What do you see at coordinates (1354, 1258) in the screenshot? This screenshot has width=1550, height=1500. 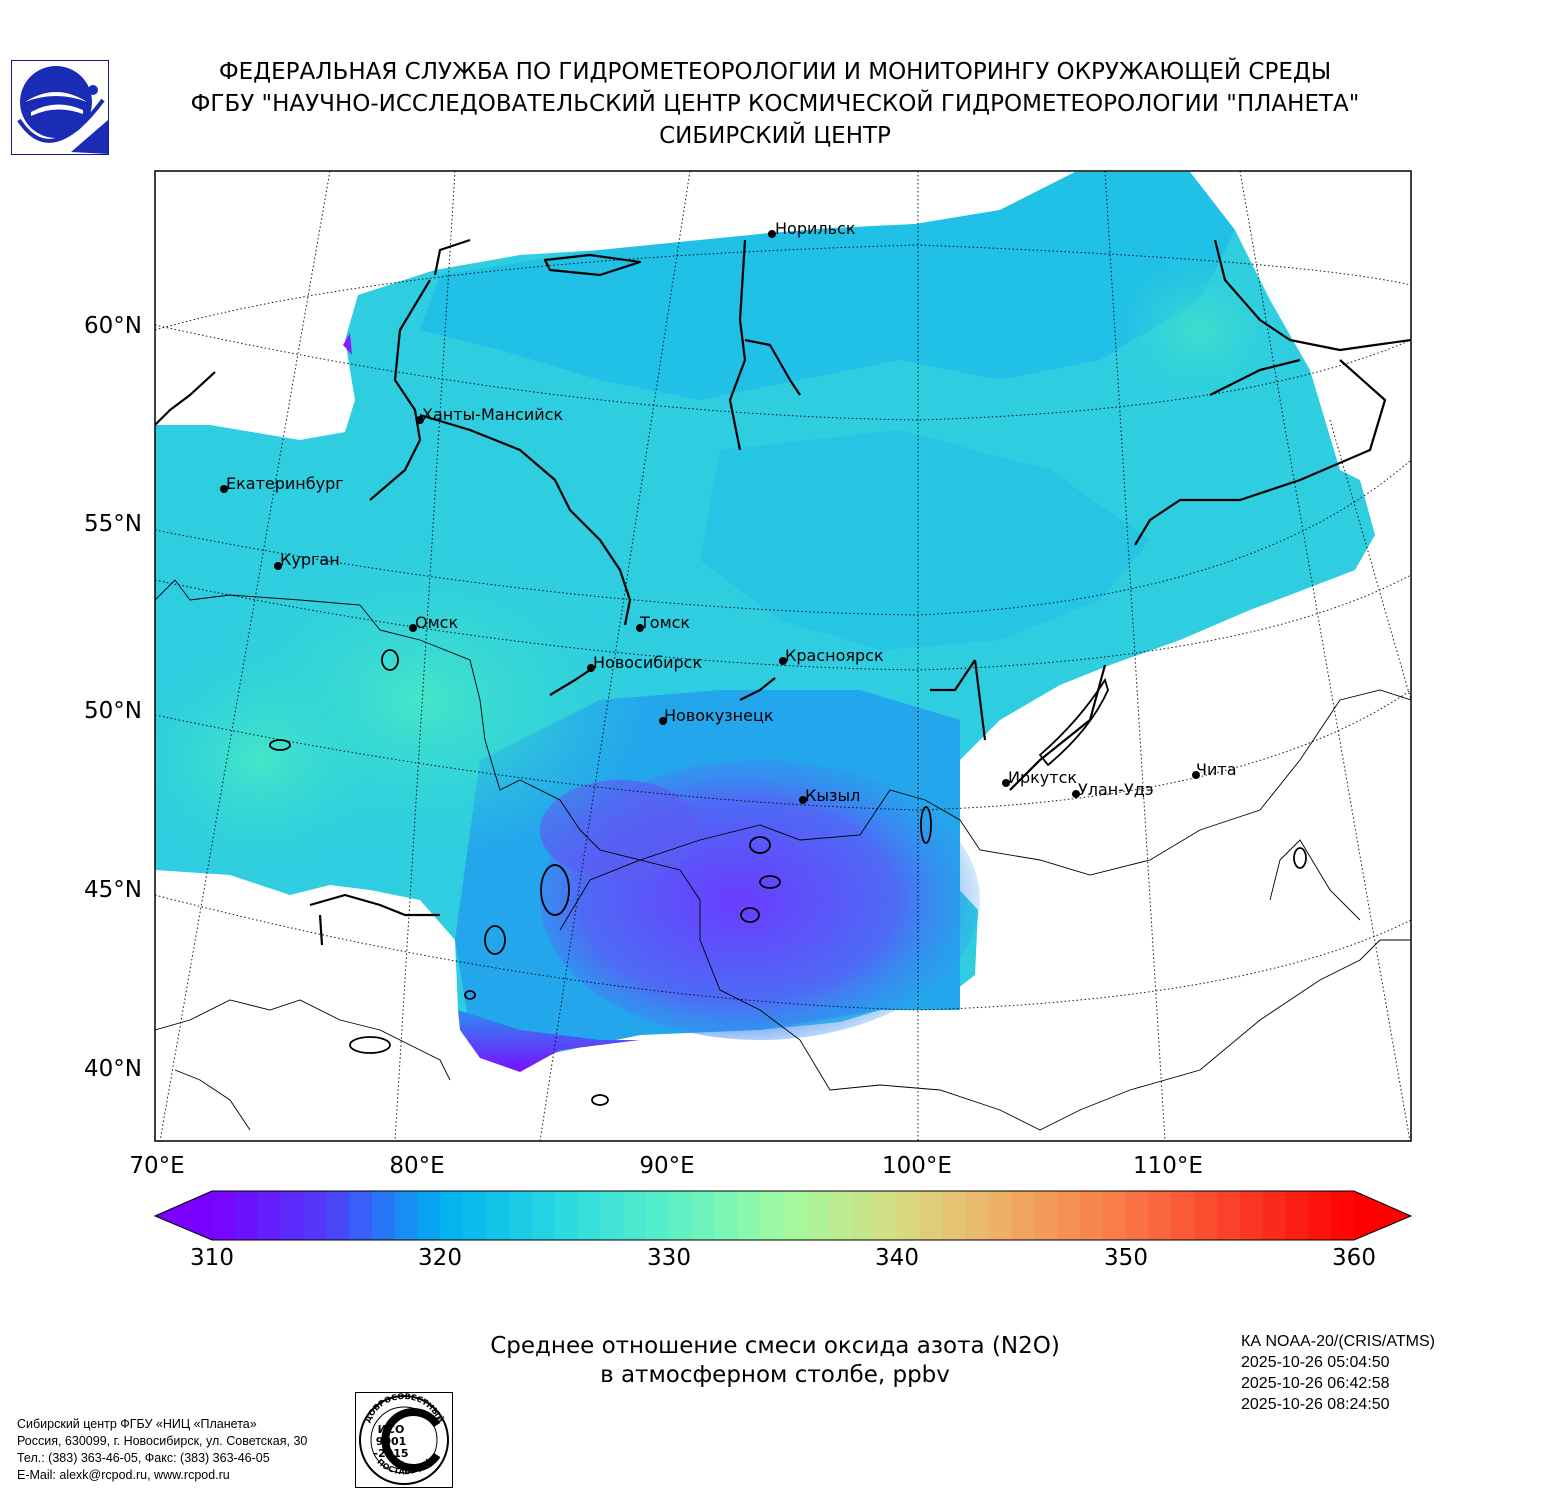 I see `colorbar-tick-360: 360` at bounding box center [1354, 1258].